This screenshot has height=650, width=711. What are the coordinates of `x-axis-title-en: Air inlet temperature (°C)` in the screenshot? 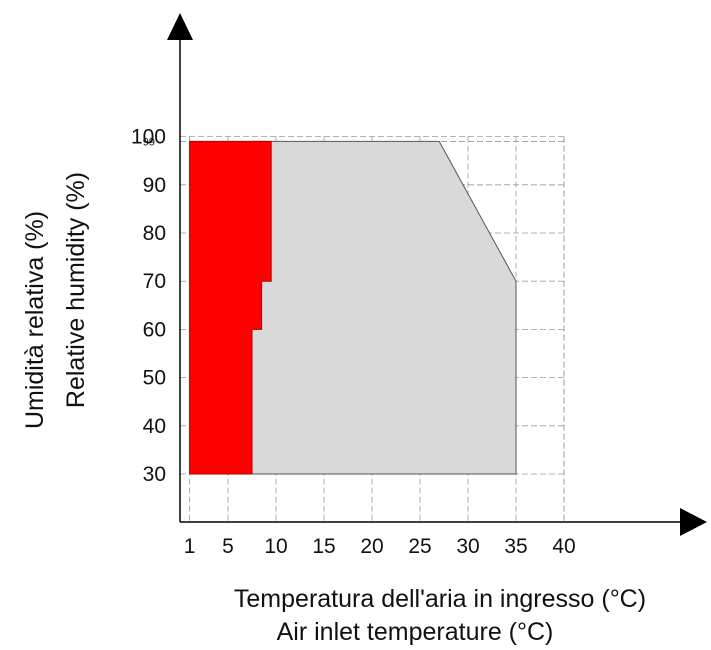 It's located at (415, 632).